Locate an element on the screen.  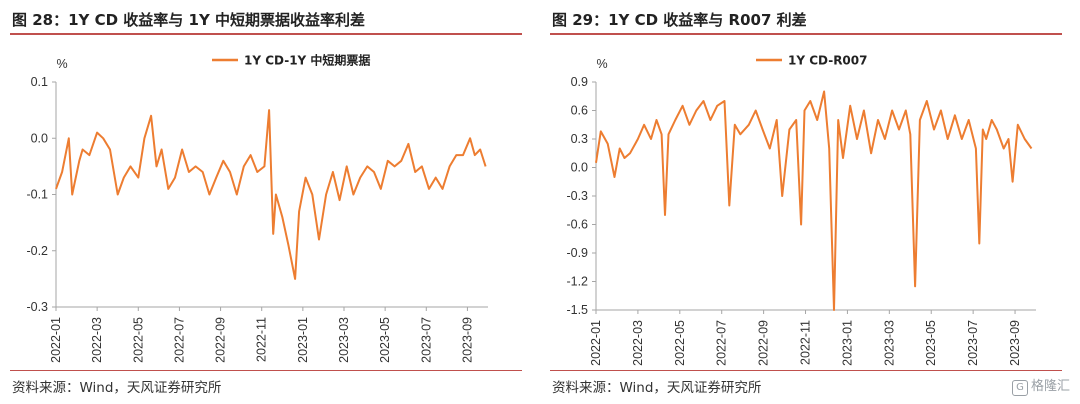
watermark: G 格隆汇 is located at coordinates (1040, 385).